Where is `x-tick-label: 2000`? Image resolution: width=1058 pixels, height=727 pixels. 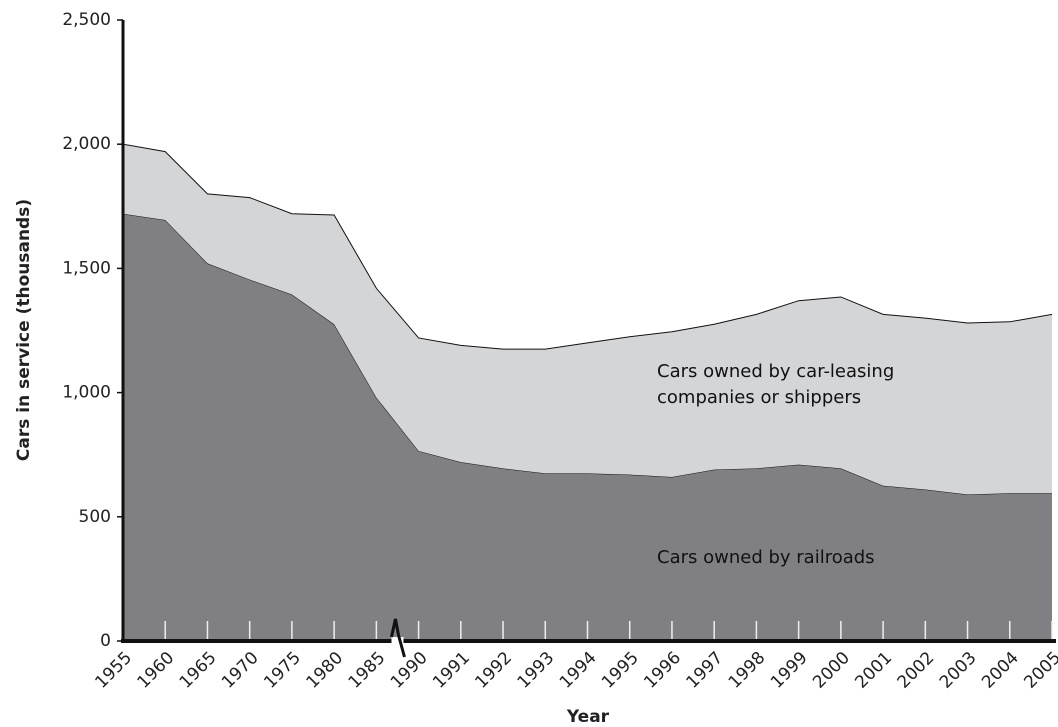
x-tick-label: 2000 is located at coordinates (831, 670).